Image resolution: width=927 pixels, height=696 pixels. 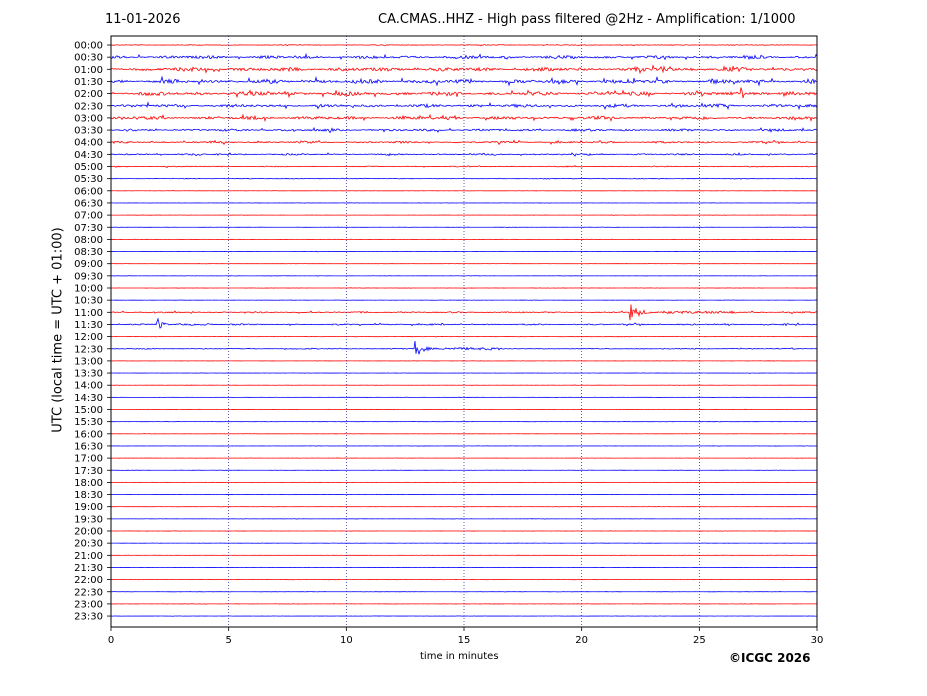 I want to click on x-axis-label: time in minutes, so click(x=459, y=656).